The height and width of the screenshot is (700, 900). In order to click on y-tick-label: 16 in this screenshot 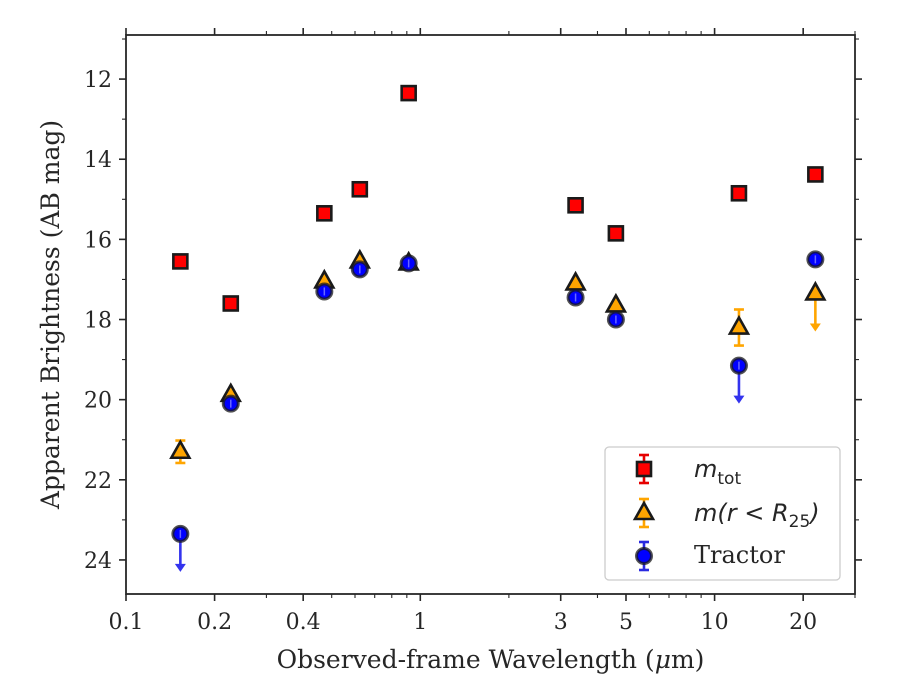, I will do `click(98, 240)`.